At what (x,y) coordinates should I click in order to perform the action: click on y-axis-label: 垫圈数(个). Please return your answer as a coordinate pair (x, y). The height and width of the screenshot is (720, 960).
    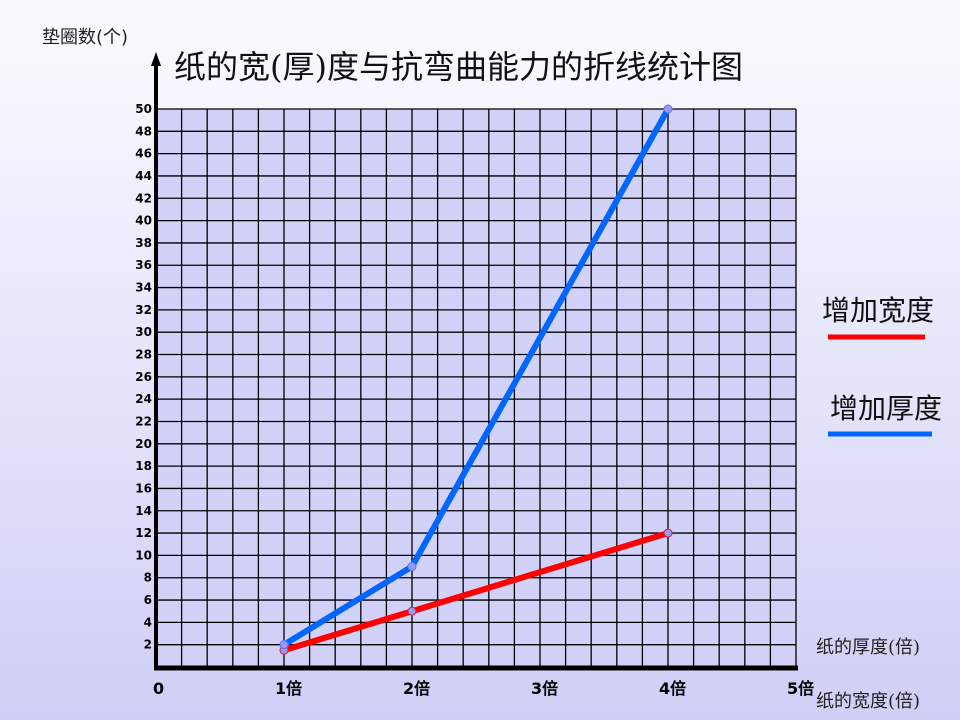
    Looking at the image, I should click on (85, 37).